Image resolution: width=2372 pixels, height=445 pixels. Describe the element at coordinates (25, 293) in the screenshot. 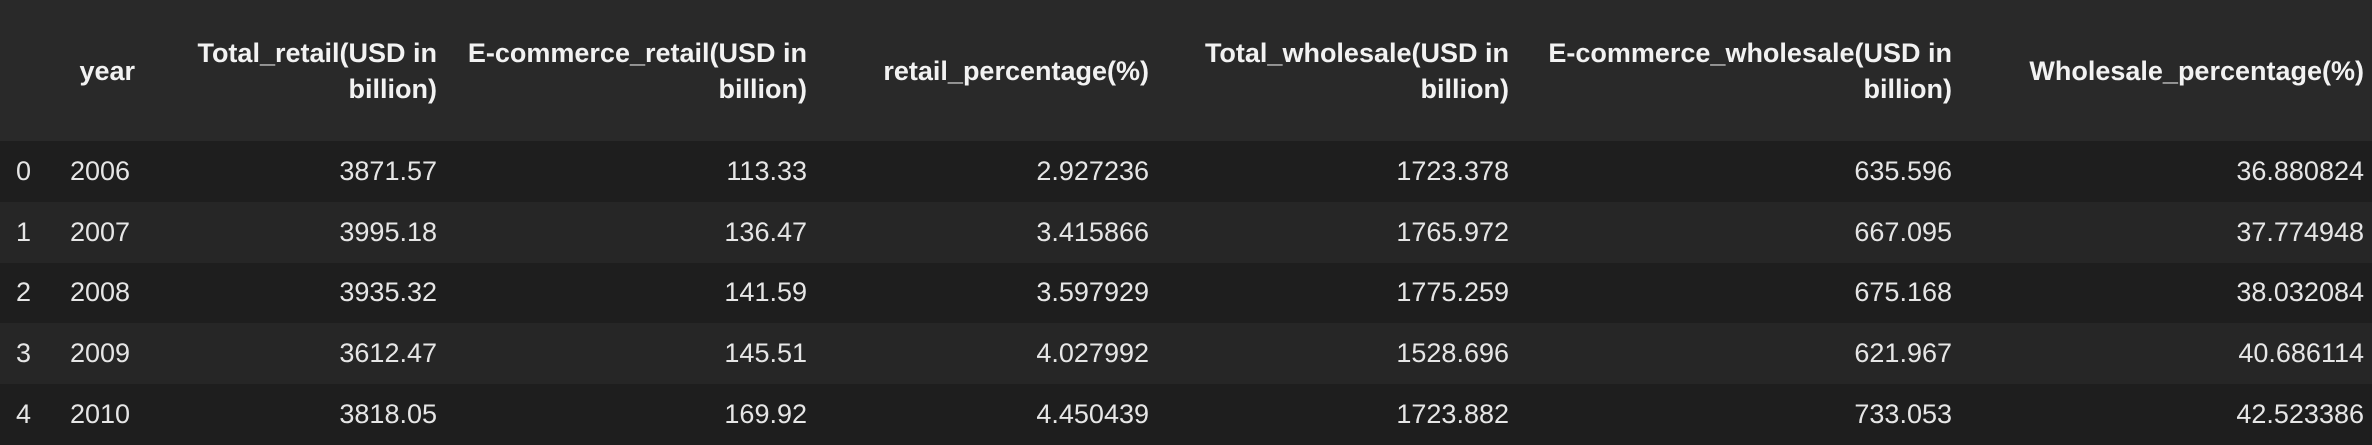

I see `row-index: 2` at that location.